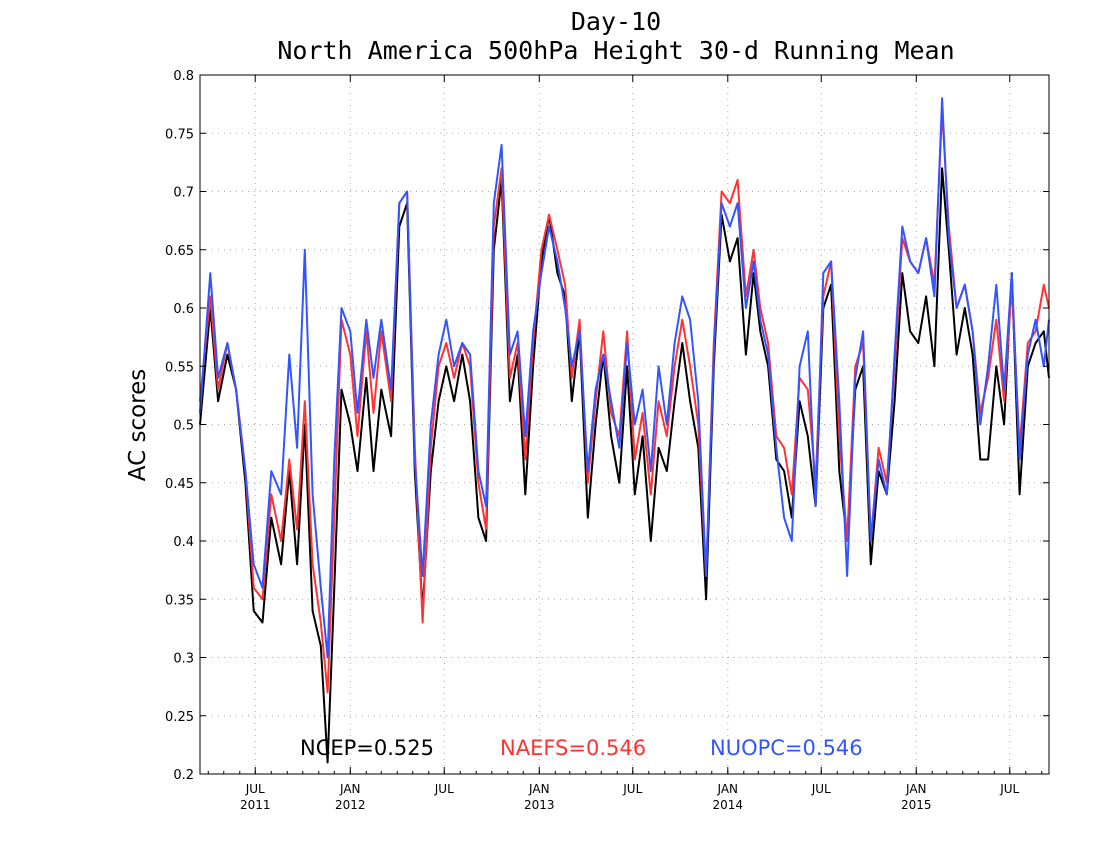 This screenshot has width=1100, height=855. What do you see at coordinates (183, 659) in the screenshot?
I see `y-tick-label: 0.3` at bounding box center [183, 659].